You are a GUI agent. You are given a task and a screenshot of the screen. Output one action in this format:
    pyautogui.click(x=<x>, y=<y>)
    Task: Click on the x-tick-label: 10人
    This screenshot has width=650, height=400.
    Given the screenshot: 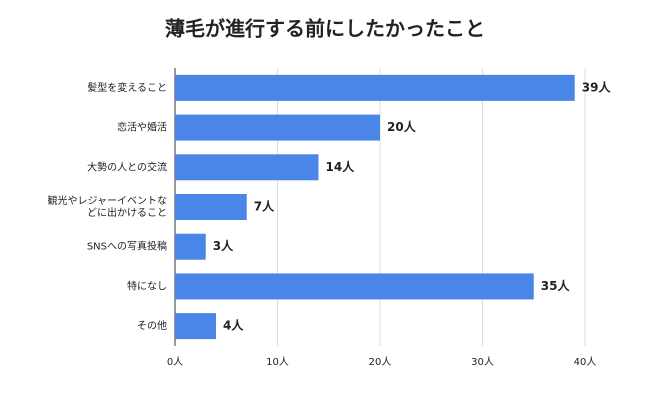 What is the action you would take?
    pyautogui.click(x=277, y=362)
    